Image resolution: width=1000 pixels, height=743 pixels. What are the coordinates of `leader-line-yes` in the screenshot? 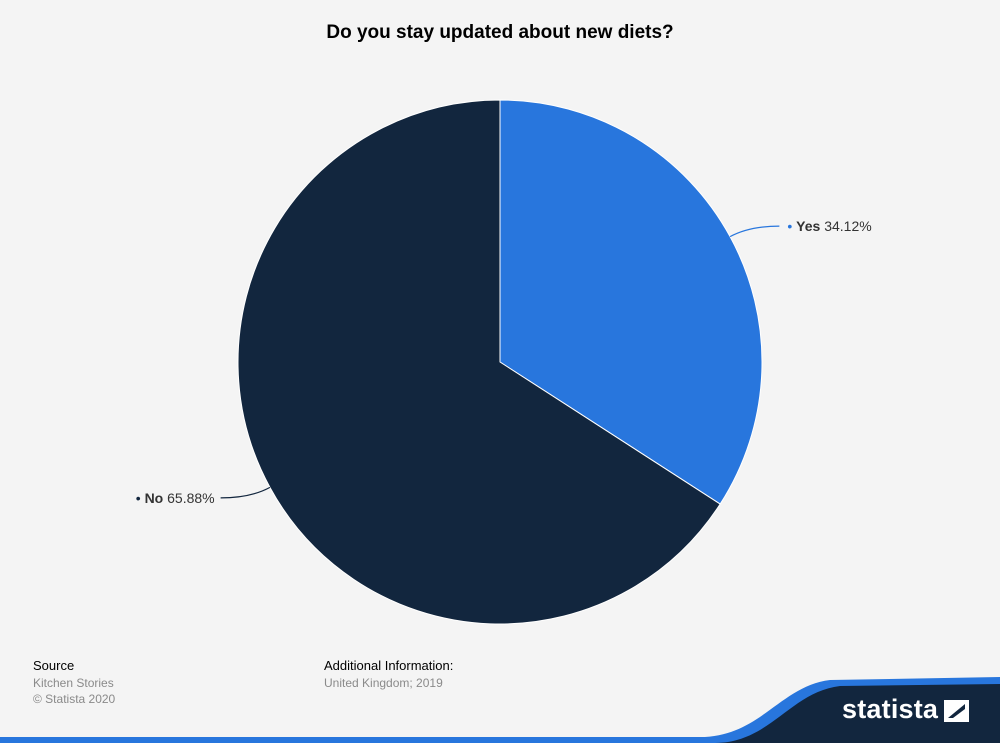 It's located at (754, 231).